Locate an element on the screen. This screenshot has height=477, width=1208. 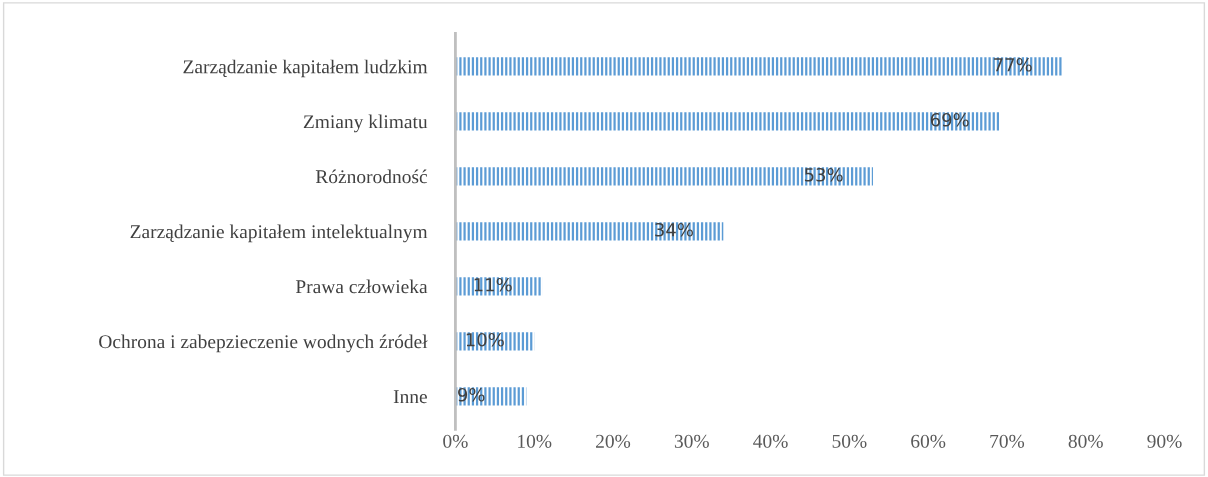
x-tick-label: 90% is located at coordinates (1164, 441).